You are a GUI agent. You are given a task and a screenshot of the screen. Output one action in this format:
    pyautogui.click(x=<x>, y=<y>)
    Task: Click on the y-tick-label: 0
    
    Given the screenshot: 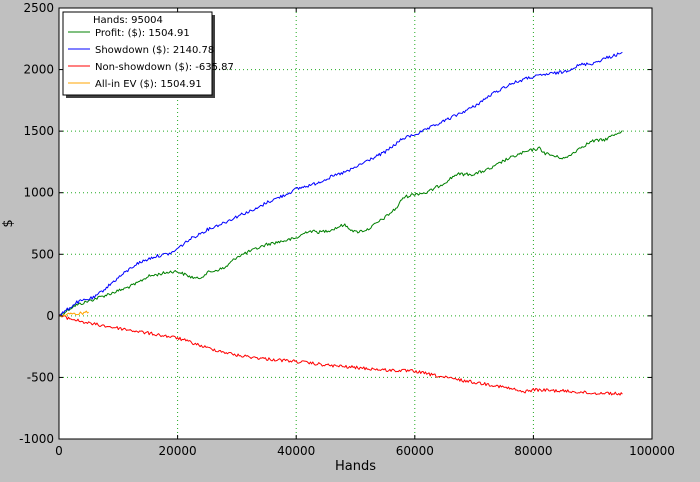 What is the action you would take?
    pyautogui.click(x=50, y=316)
    